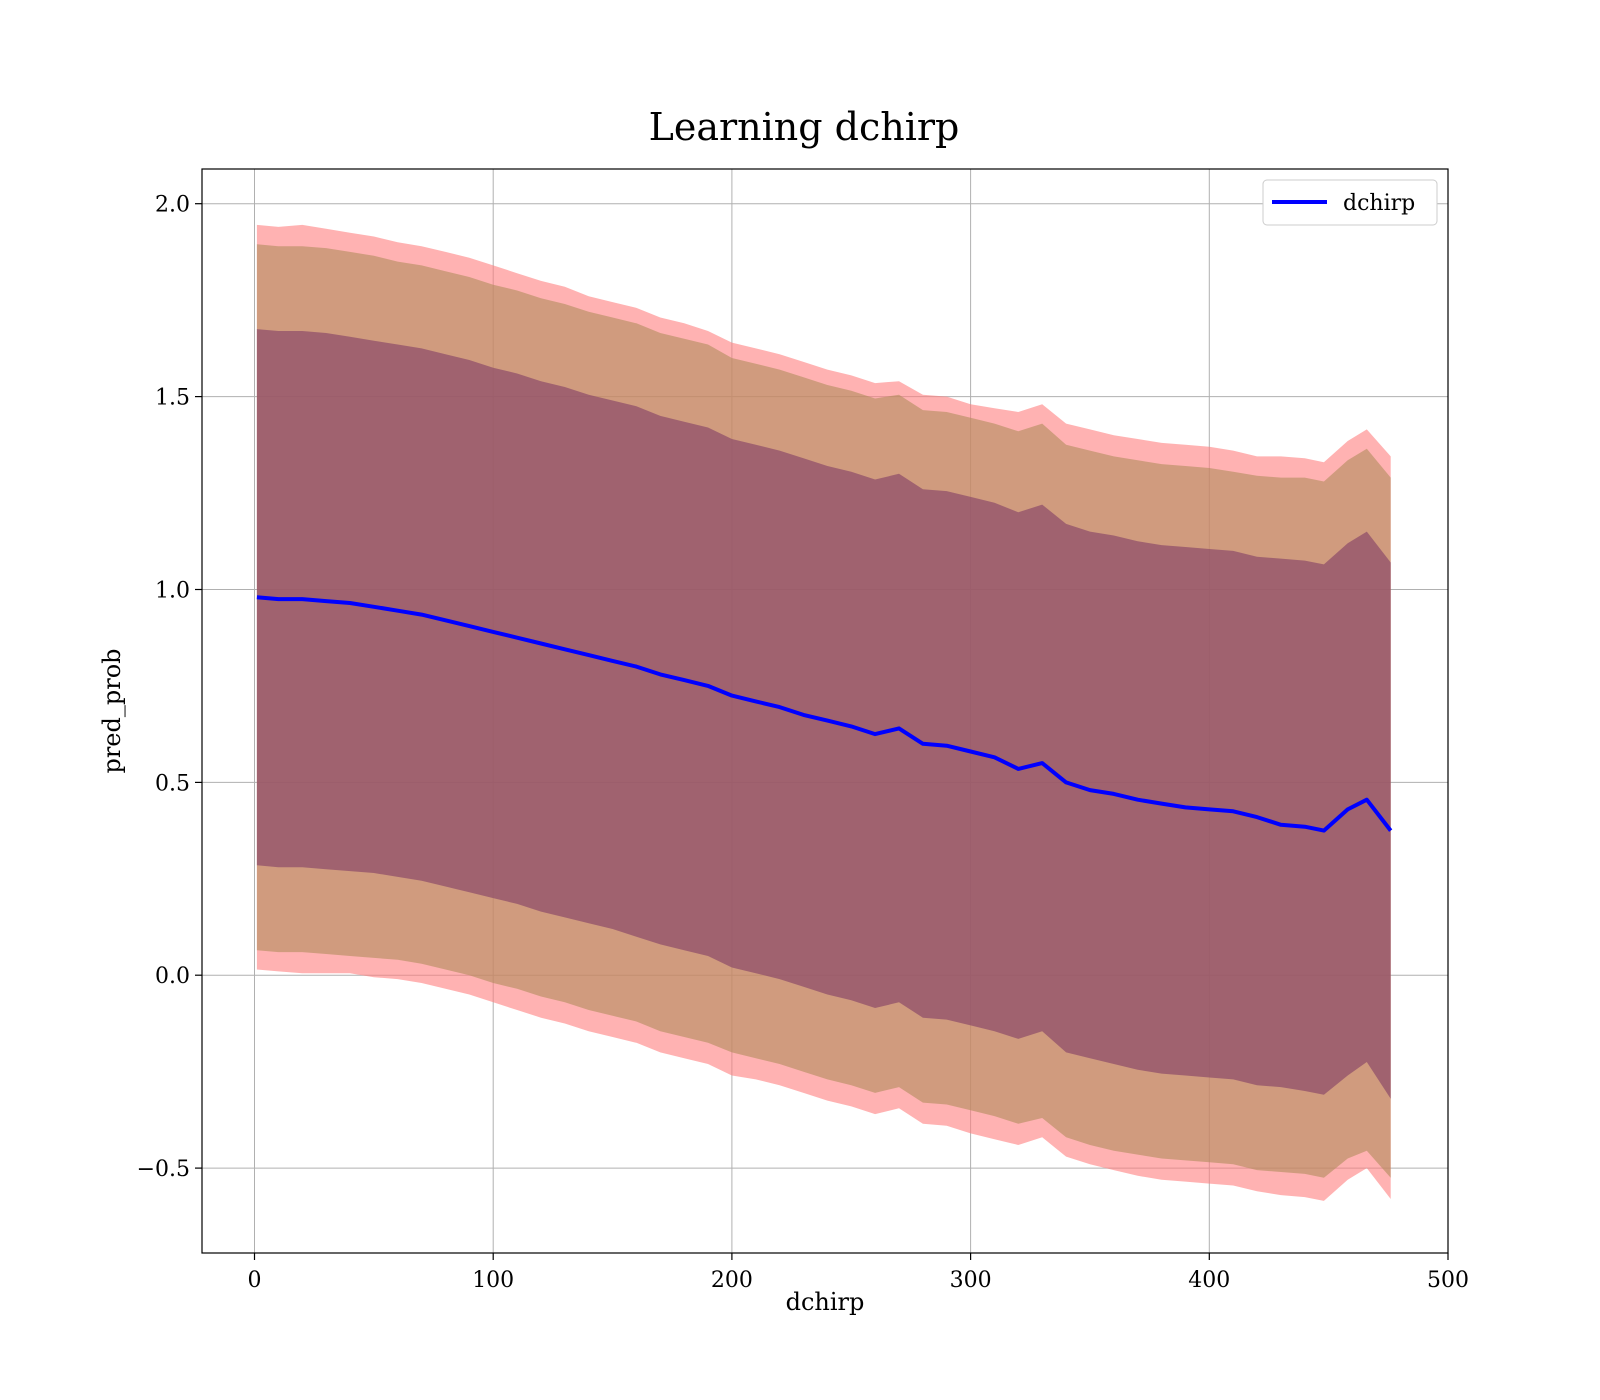  What do you see at coordinates (172, 205) in the screenshot?
I see `y-tick-label-5: 2.0` at bounding box center [172, 205].